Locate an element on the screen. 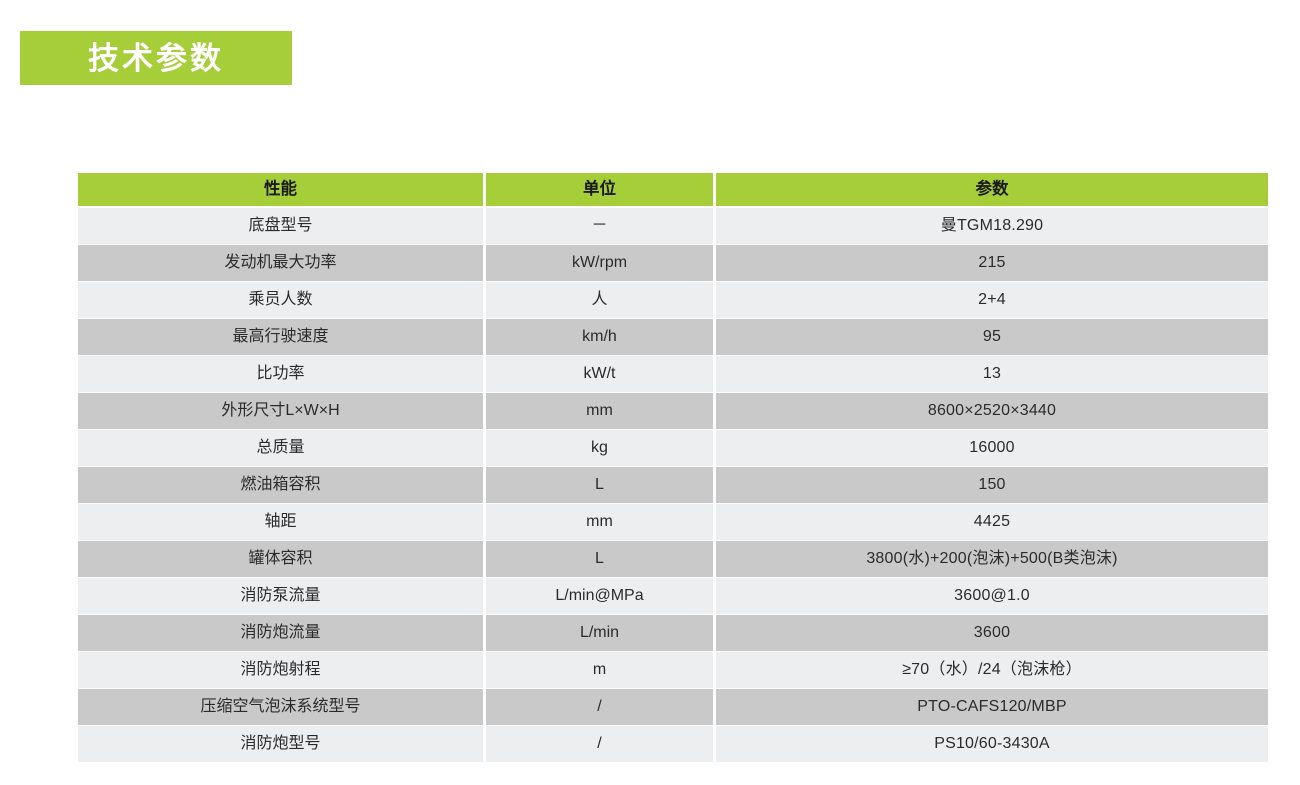 The width and height of the screenshot is (1300, 785). cell-parameter: 曼TGM18.290 is located at coordinates (992, 226).